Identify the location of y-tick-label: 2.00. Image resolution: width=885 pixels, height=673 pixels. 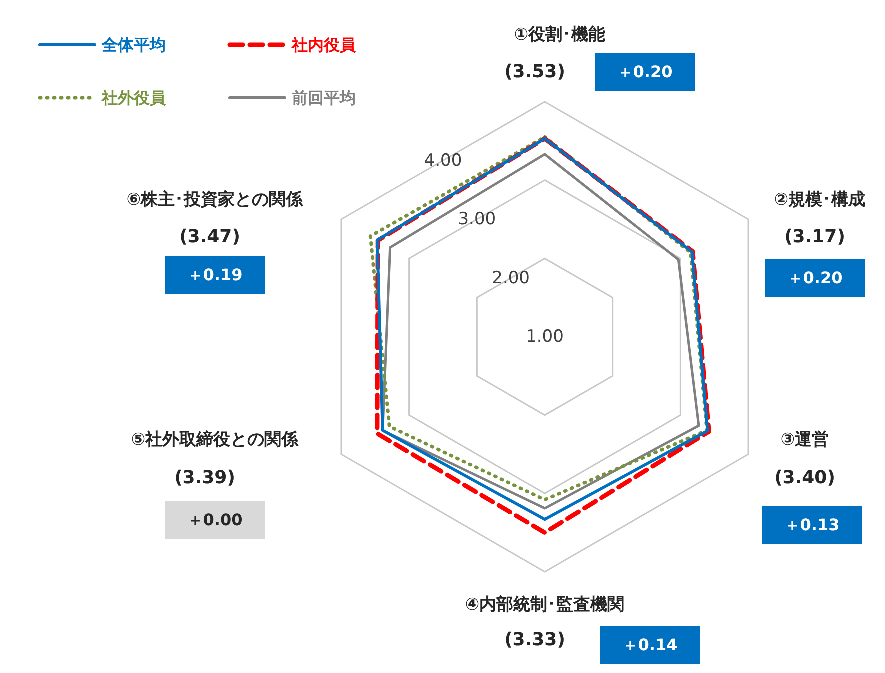
(511, 278).